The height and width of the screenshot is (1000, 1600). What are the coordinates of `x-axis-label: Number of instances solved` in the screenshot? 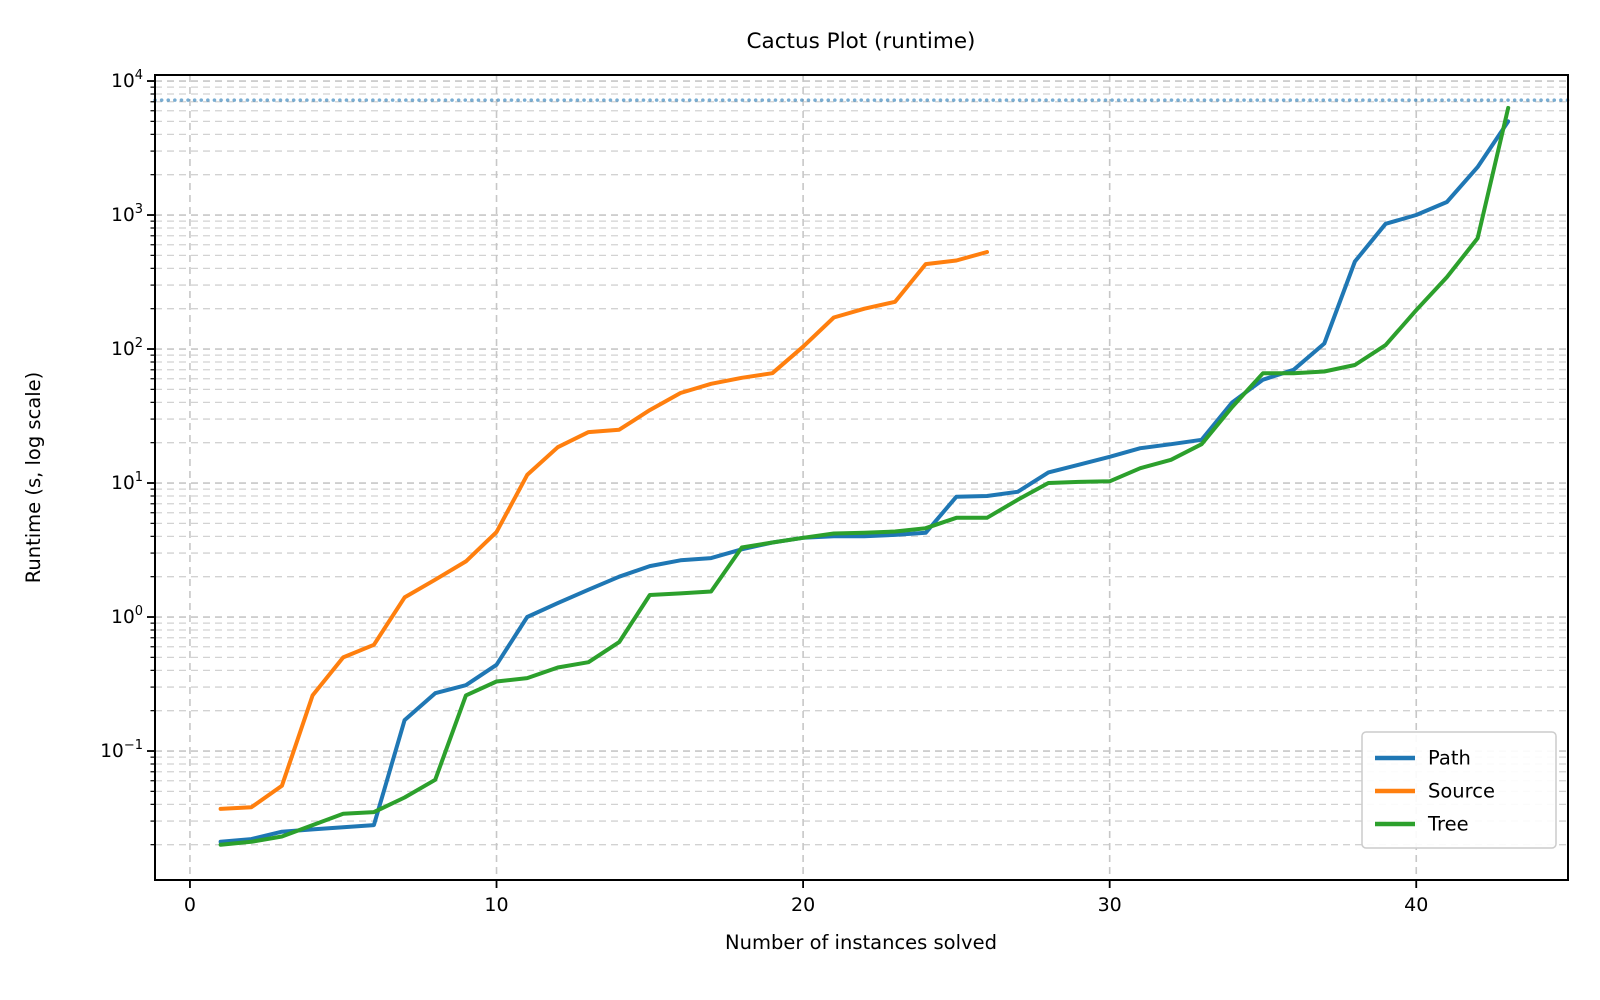 It's located at (861, 942).